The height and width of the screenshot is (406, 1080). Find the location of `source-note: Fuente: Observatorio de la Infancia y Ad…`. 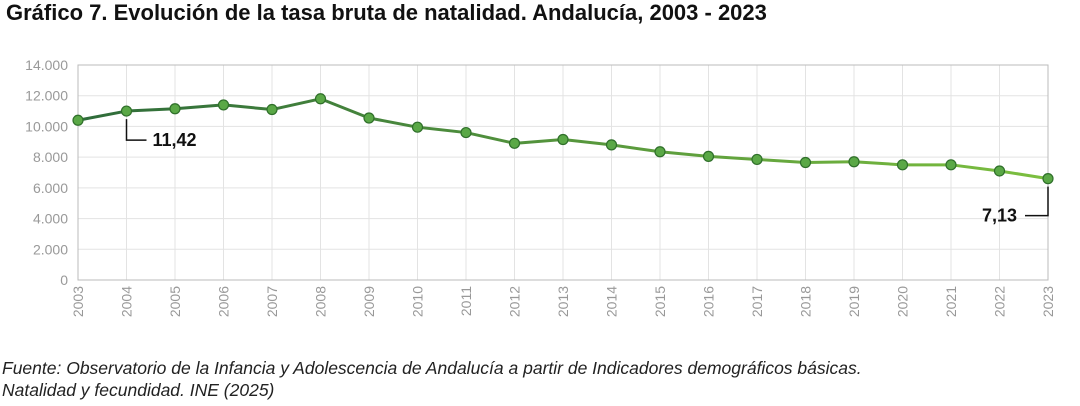

source-note: Fuente: Observatorio de la Infancia y Ad… is located at coordinates (537, 379).